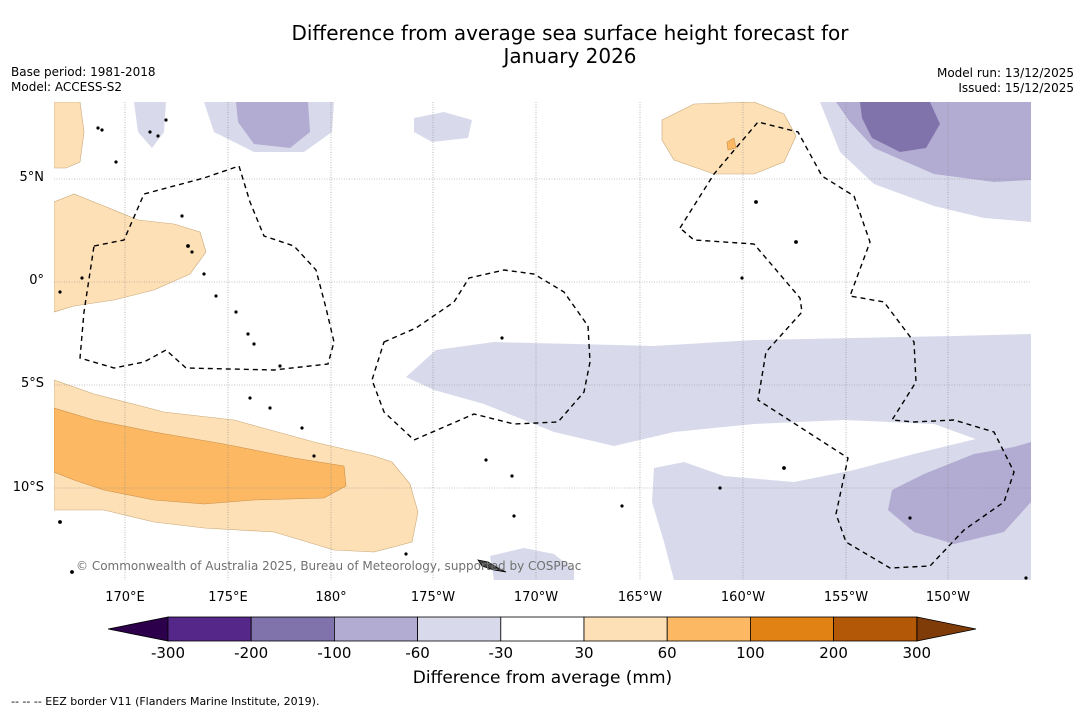 The width and height of the screenshot is (1085, 713). I want to click on lon-label-150w: 150°W, so click(948, 597).